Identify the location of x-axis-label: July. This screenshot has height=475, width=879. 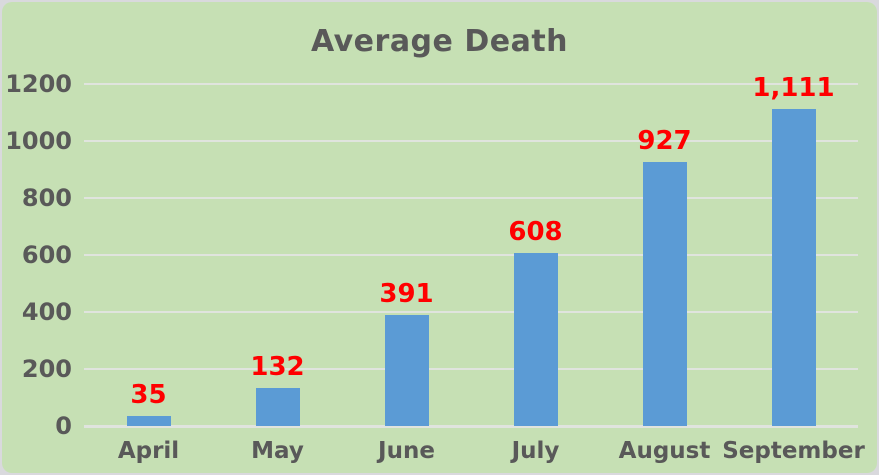
(535, 451).